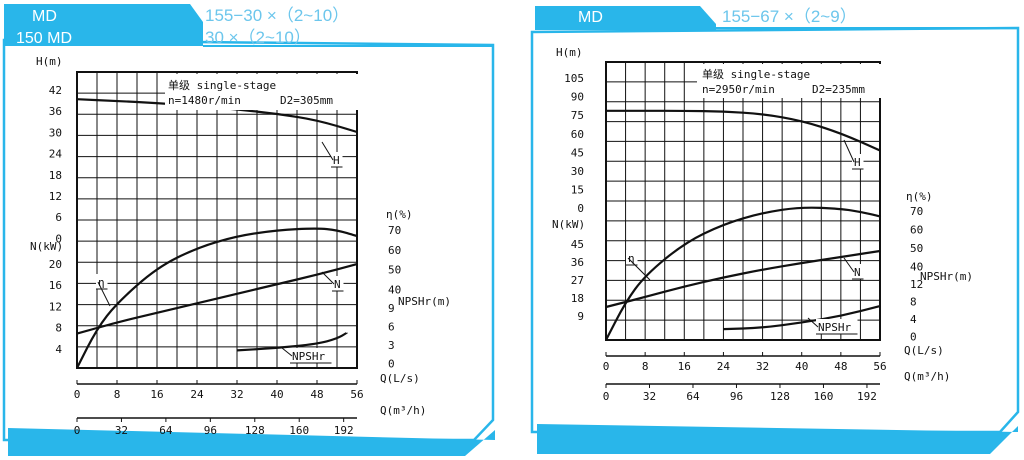 The height and width of the screenshot is (460, 1024). I want to click on right-curve-n, so click(743, 279).